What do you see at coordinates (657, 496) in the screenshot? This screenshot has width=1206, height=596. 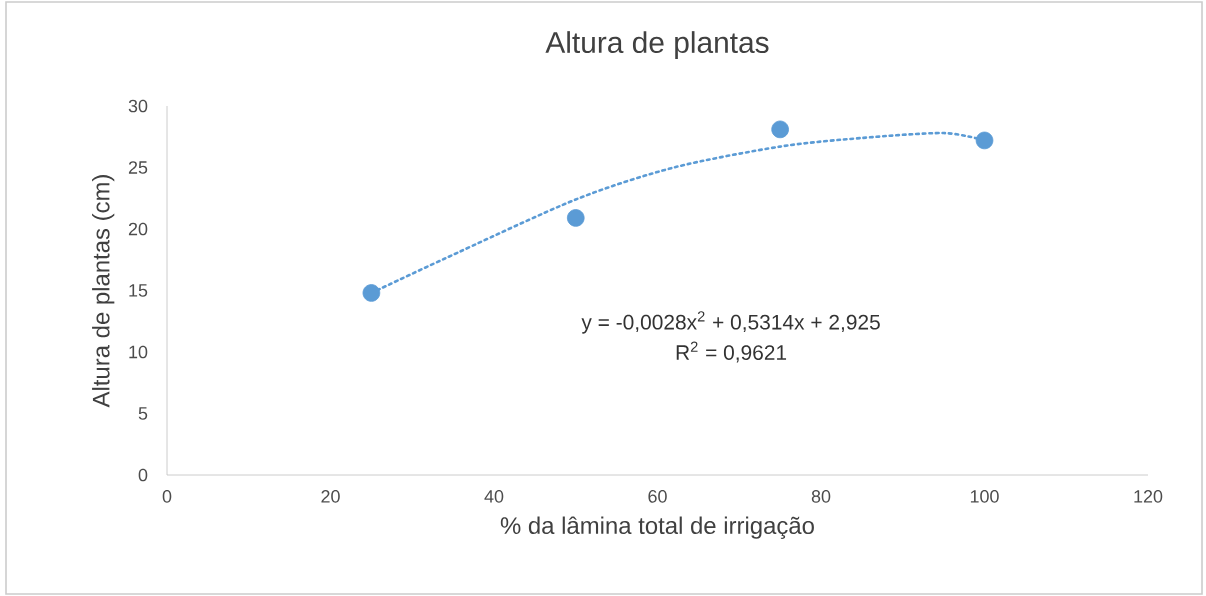 I see `x-tick-label: 60` at bounding box center [657, 496].